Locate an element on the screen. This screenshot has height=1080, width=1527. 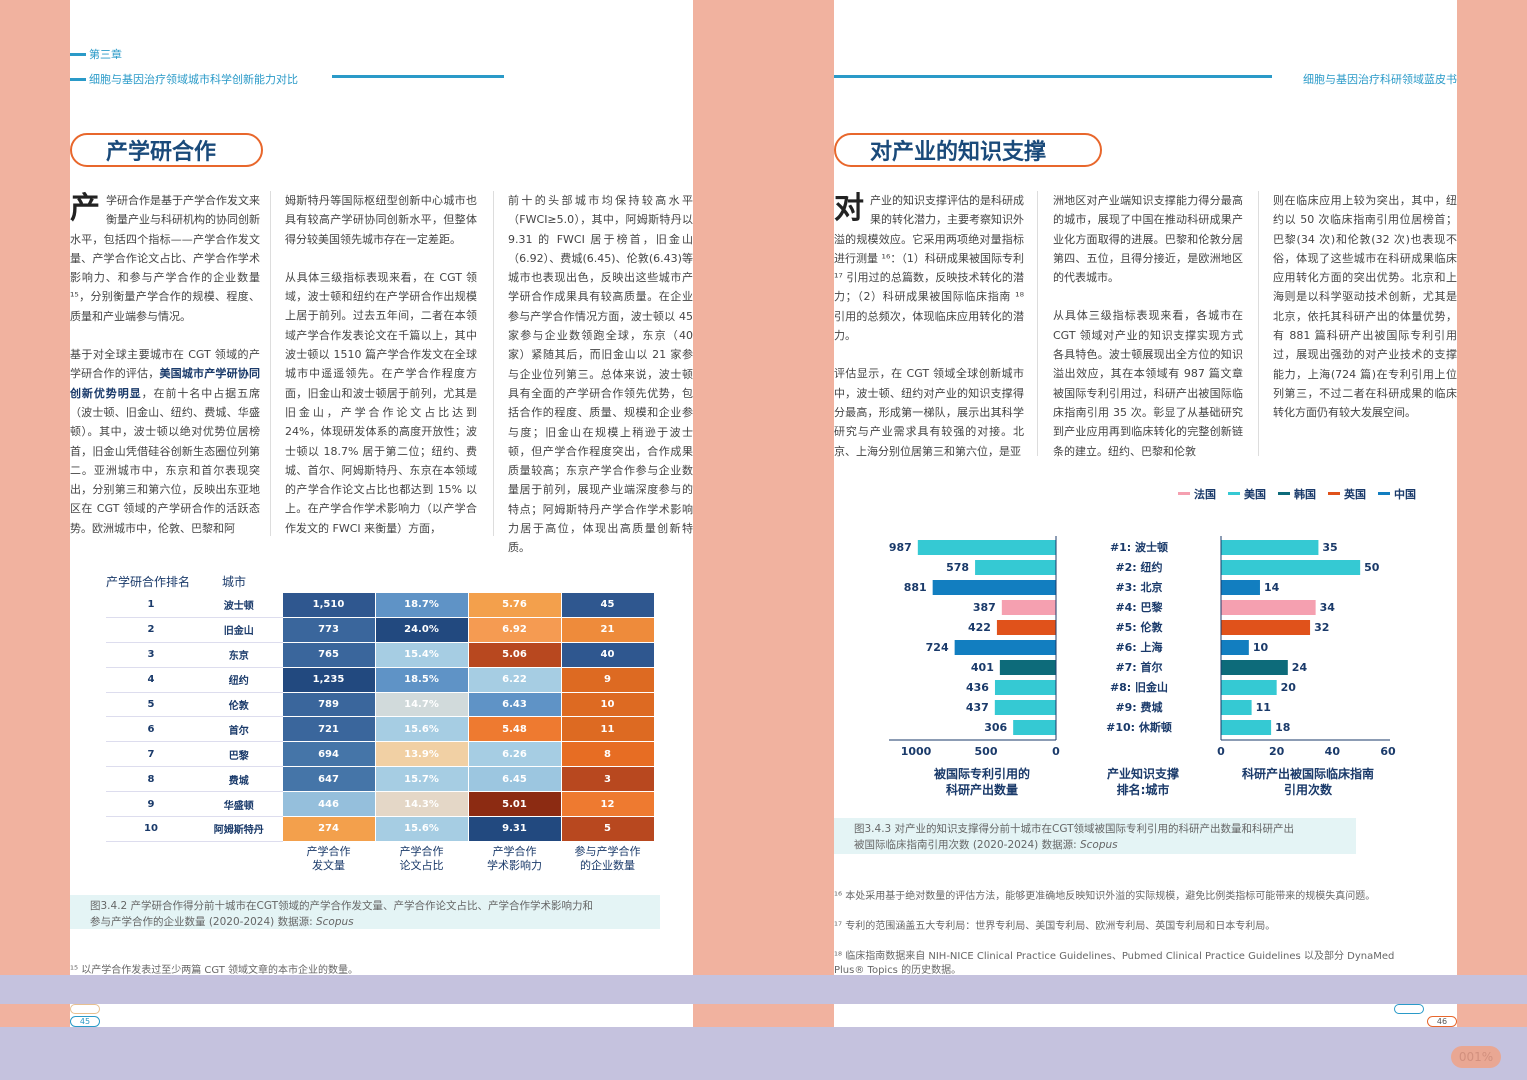
city-rank-label: #5: 伦敦 is located at coordinates (1139, 627).